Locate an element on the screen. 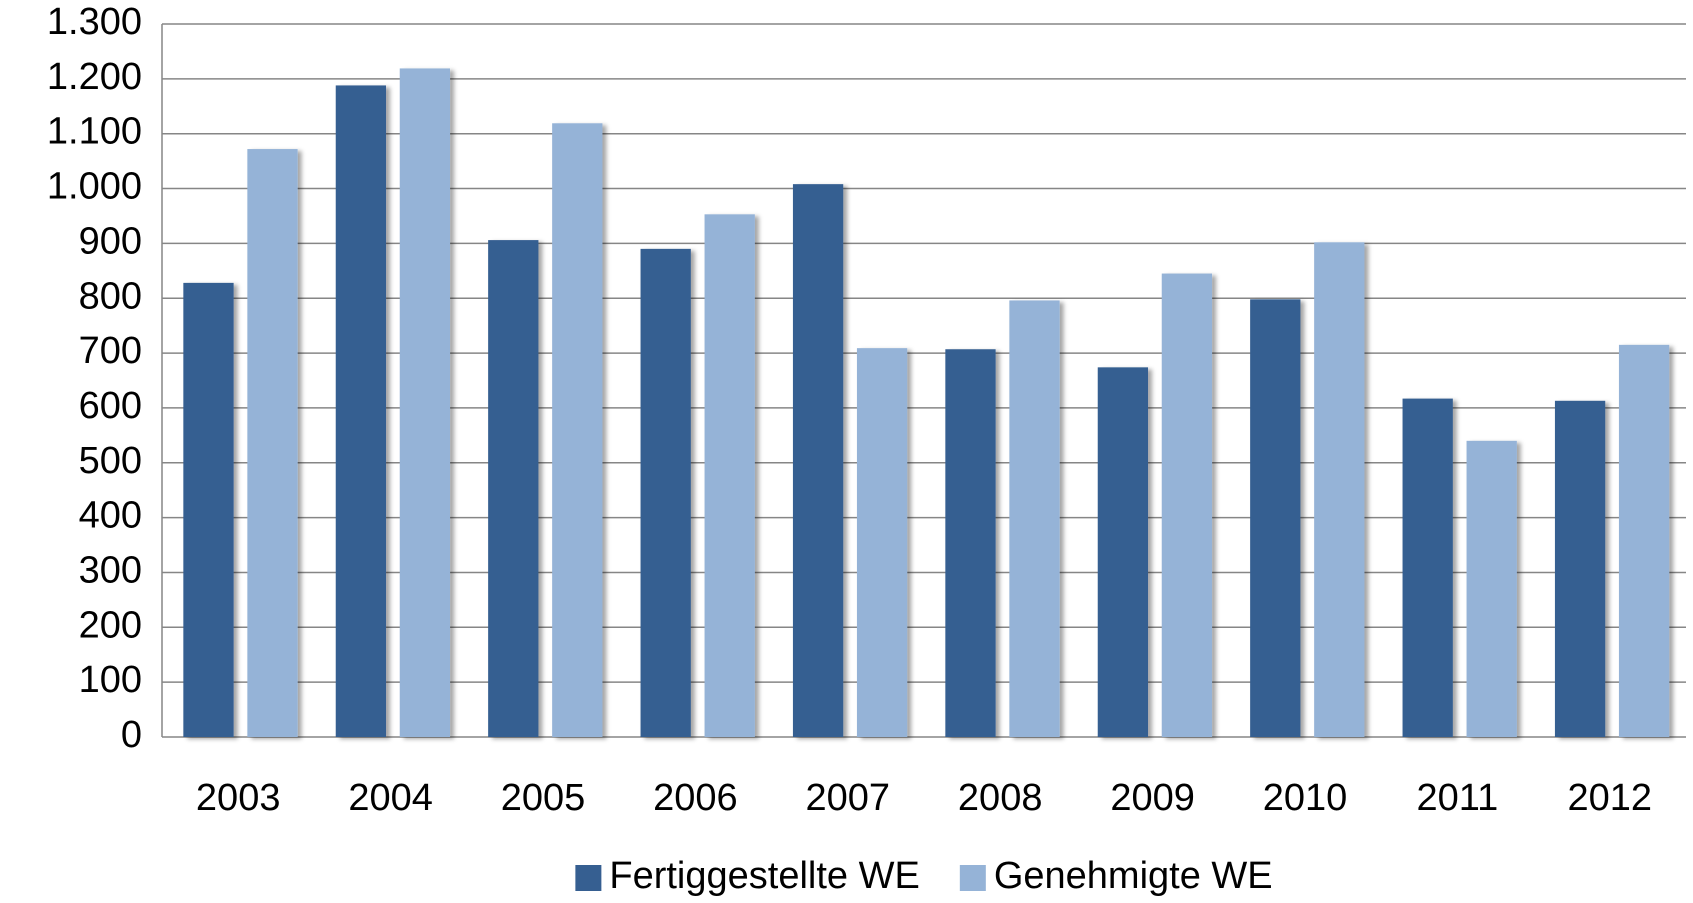  y-tick-label: 1.100 is located at coordinates (94, 132).